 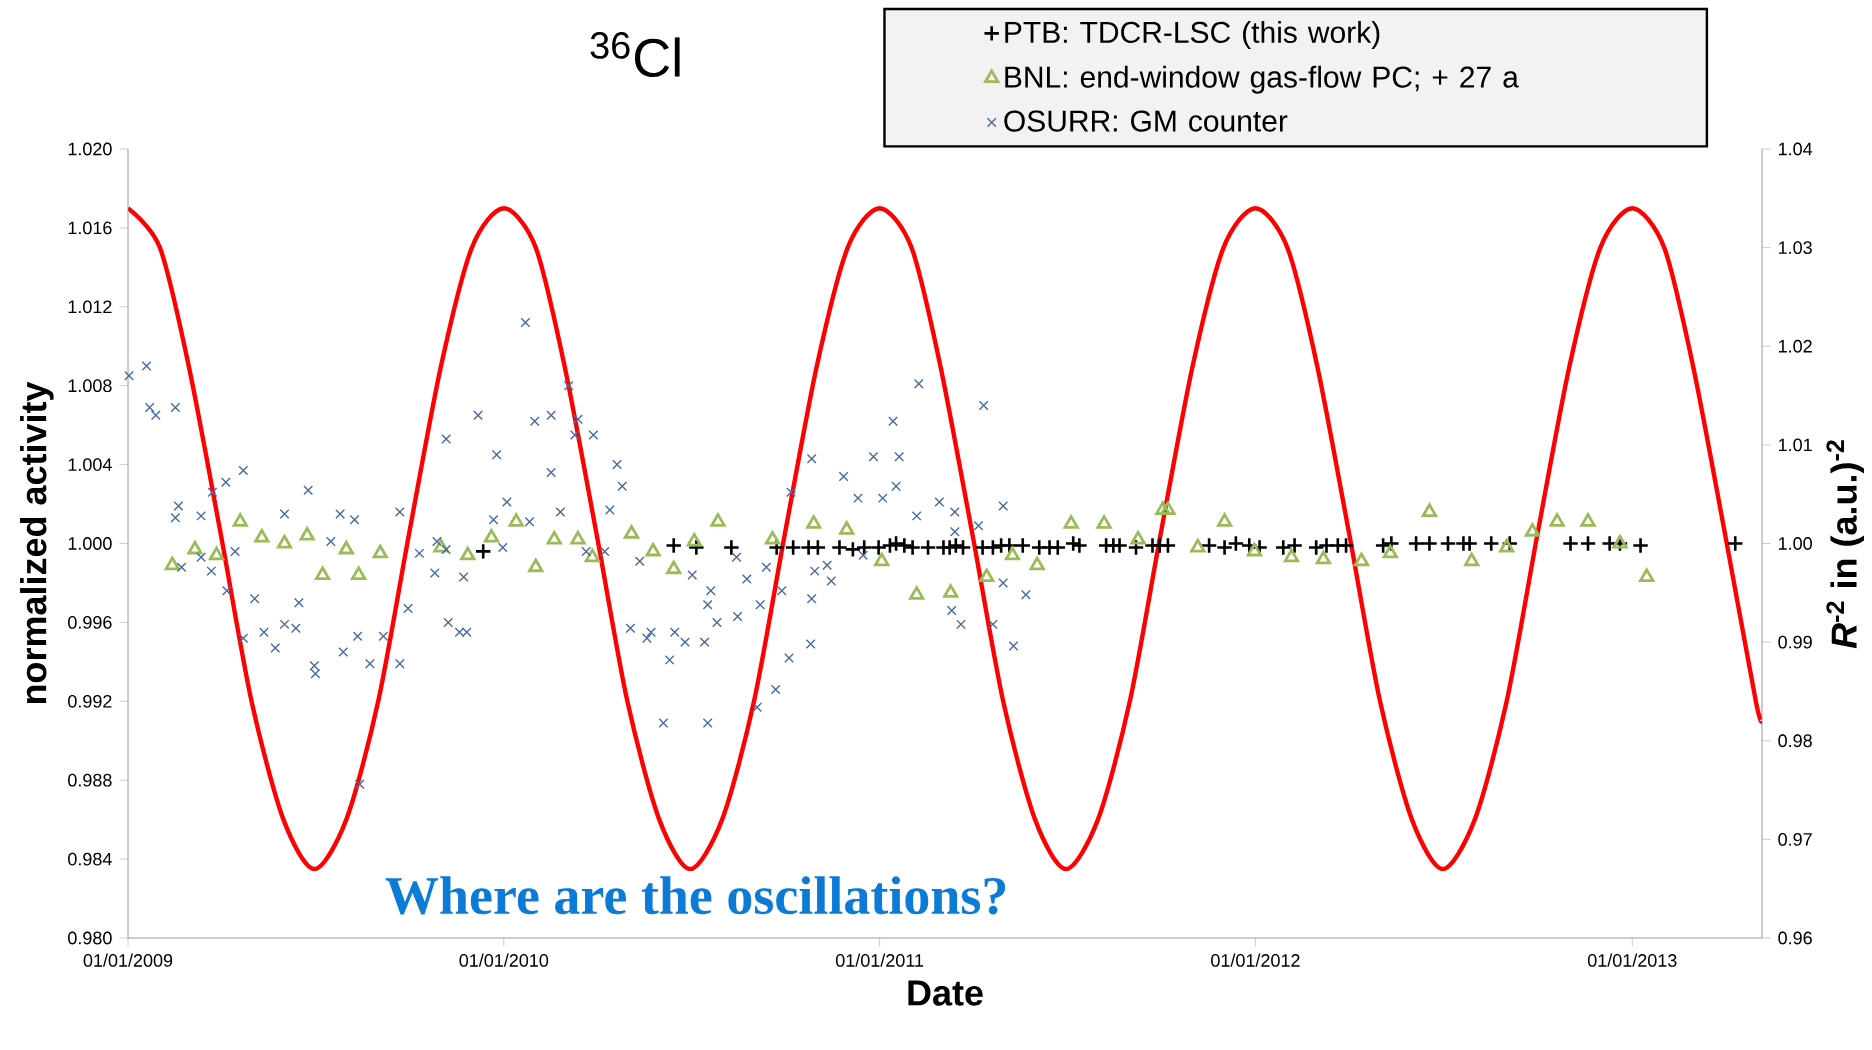 I want to click on y2-tick-label: 1.00, so click(x=1795, y=543).